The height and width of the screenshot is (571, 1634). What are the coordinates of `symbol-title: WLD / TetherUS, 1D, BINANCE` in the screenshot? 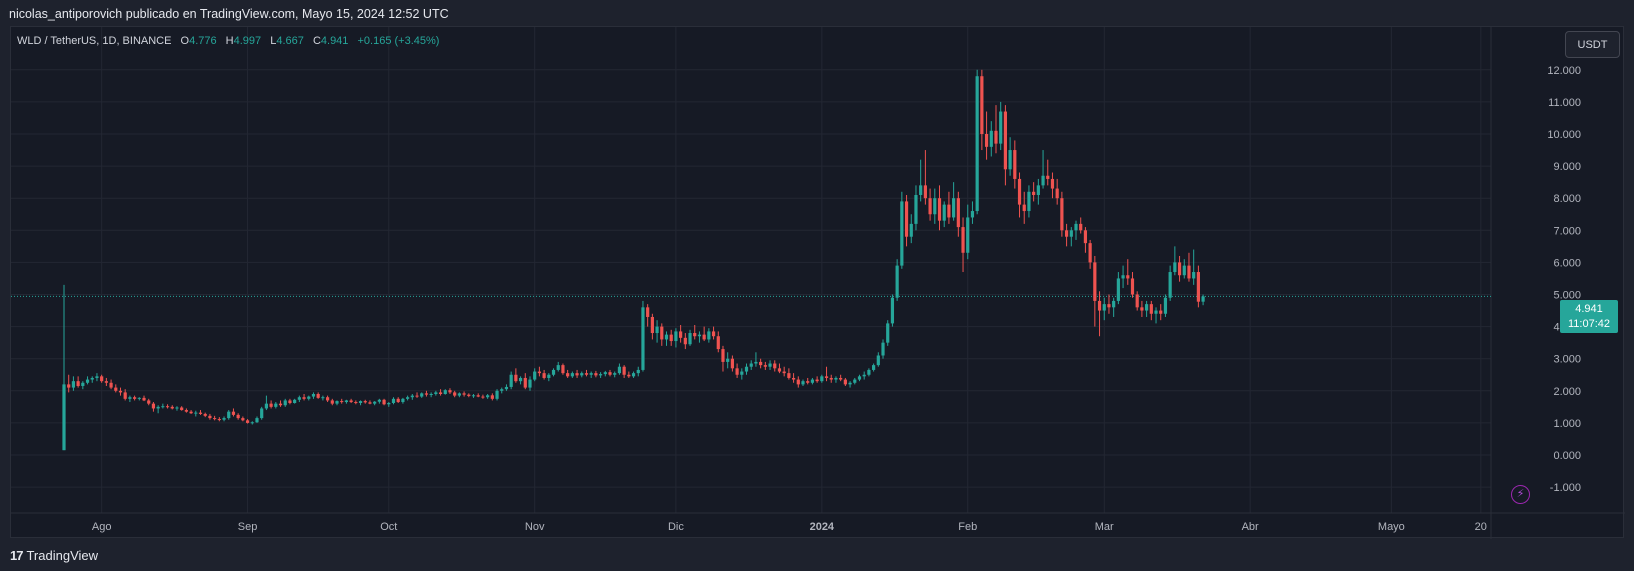 It's located at (94, 41).